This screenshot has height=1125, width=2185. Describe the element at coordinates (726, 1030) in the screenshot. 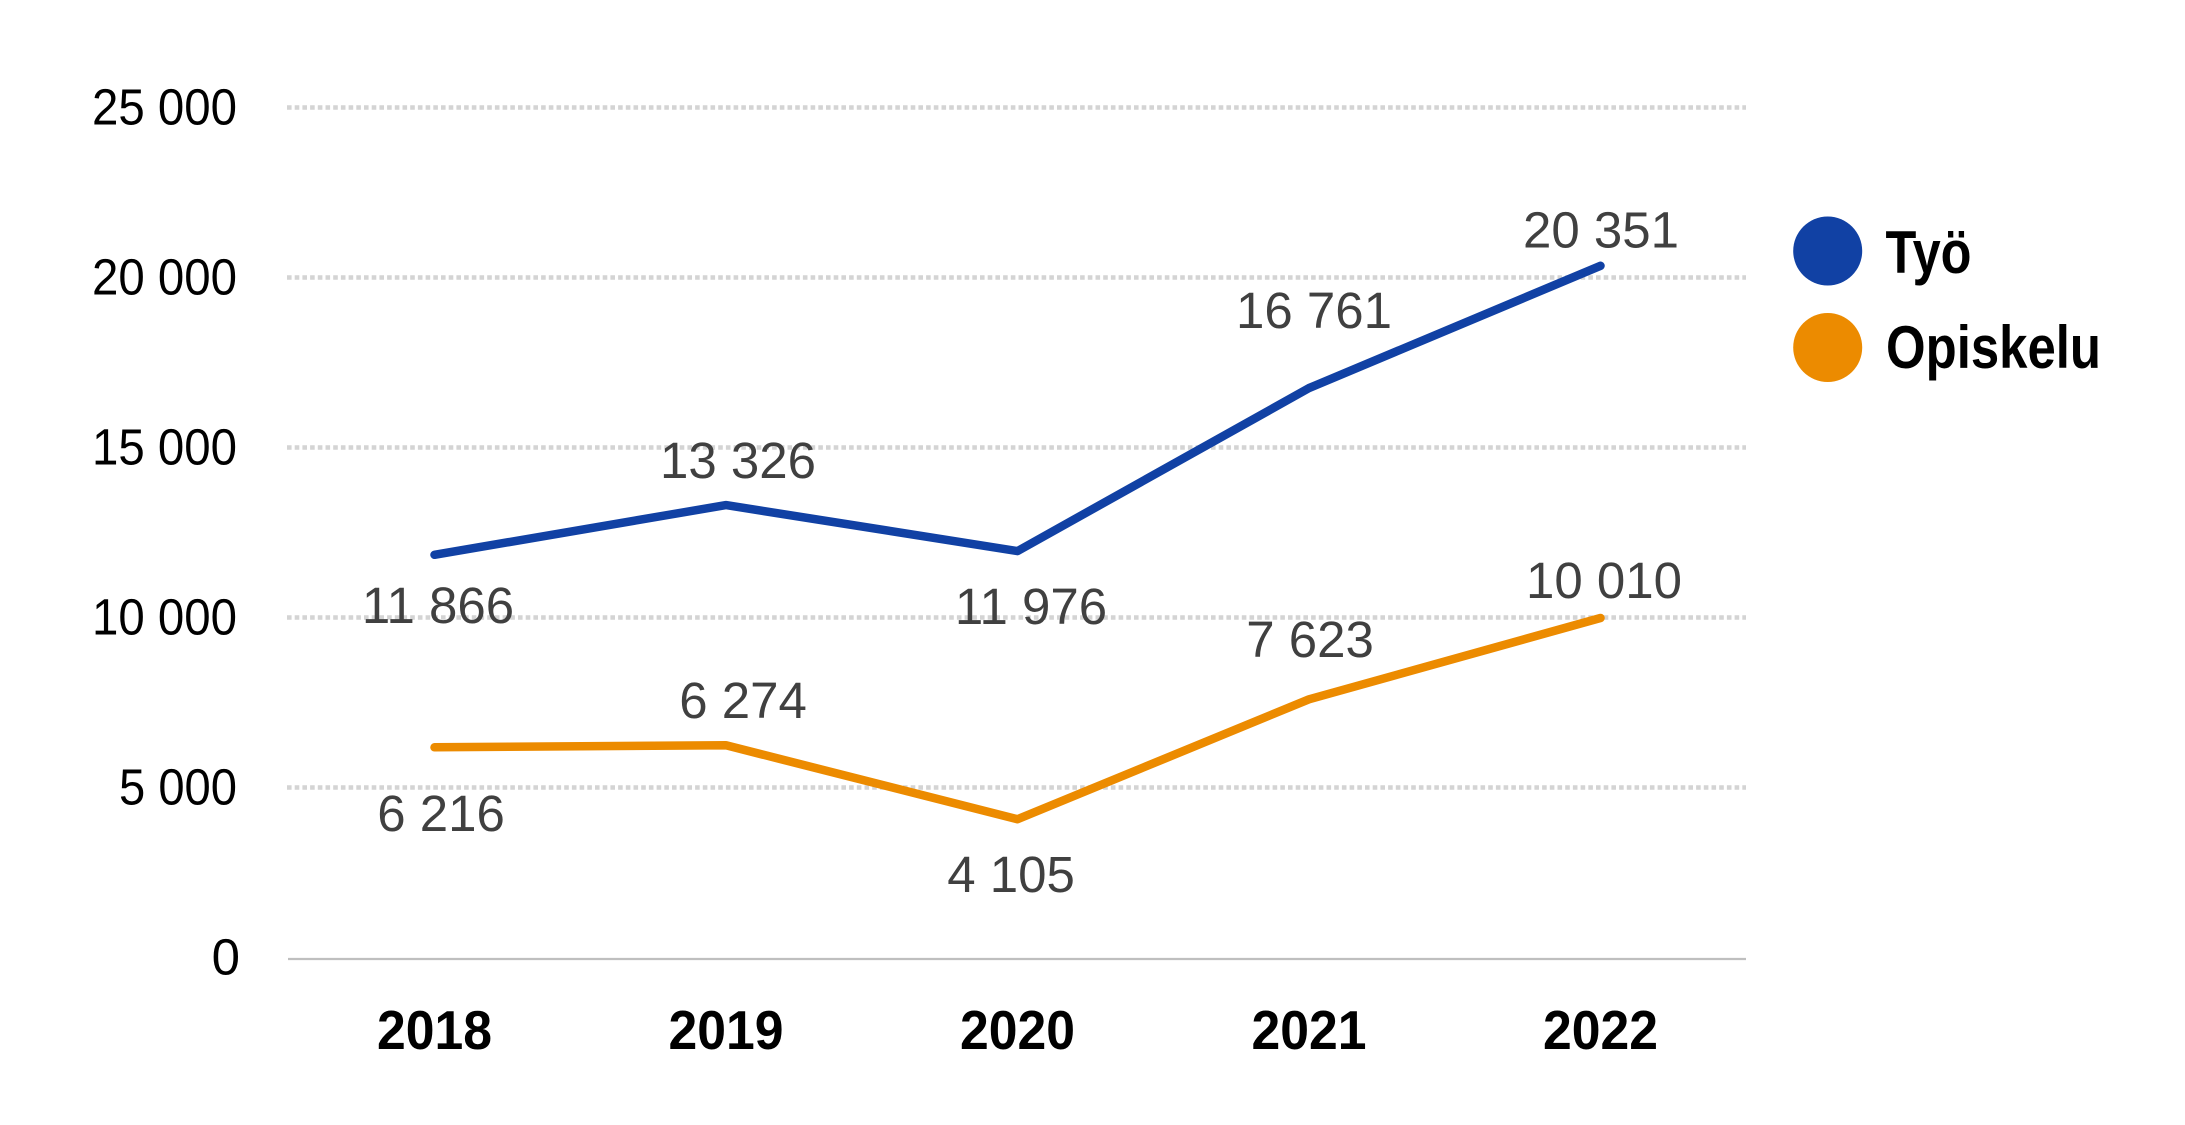

I see `svg-text: 2019` at that location.